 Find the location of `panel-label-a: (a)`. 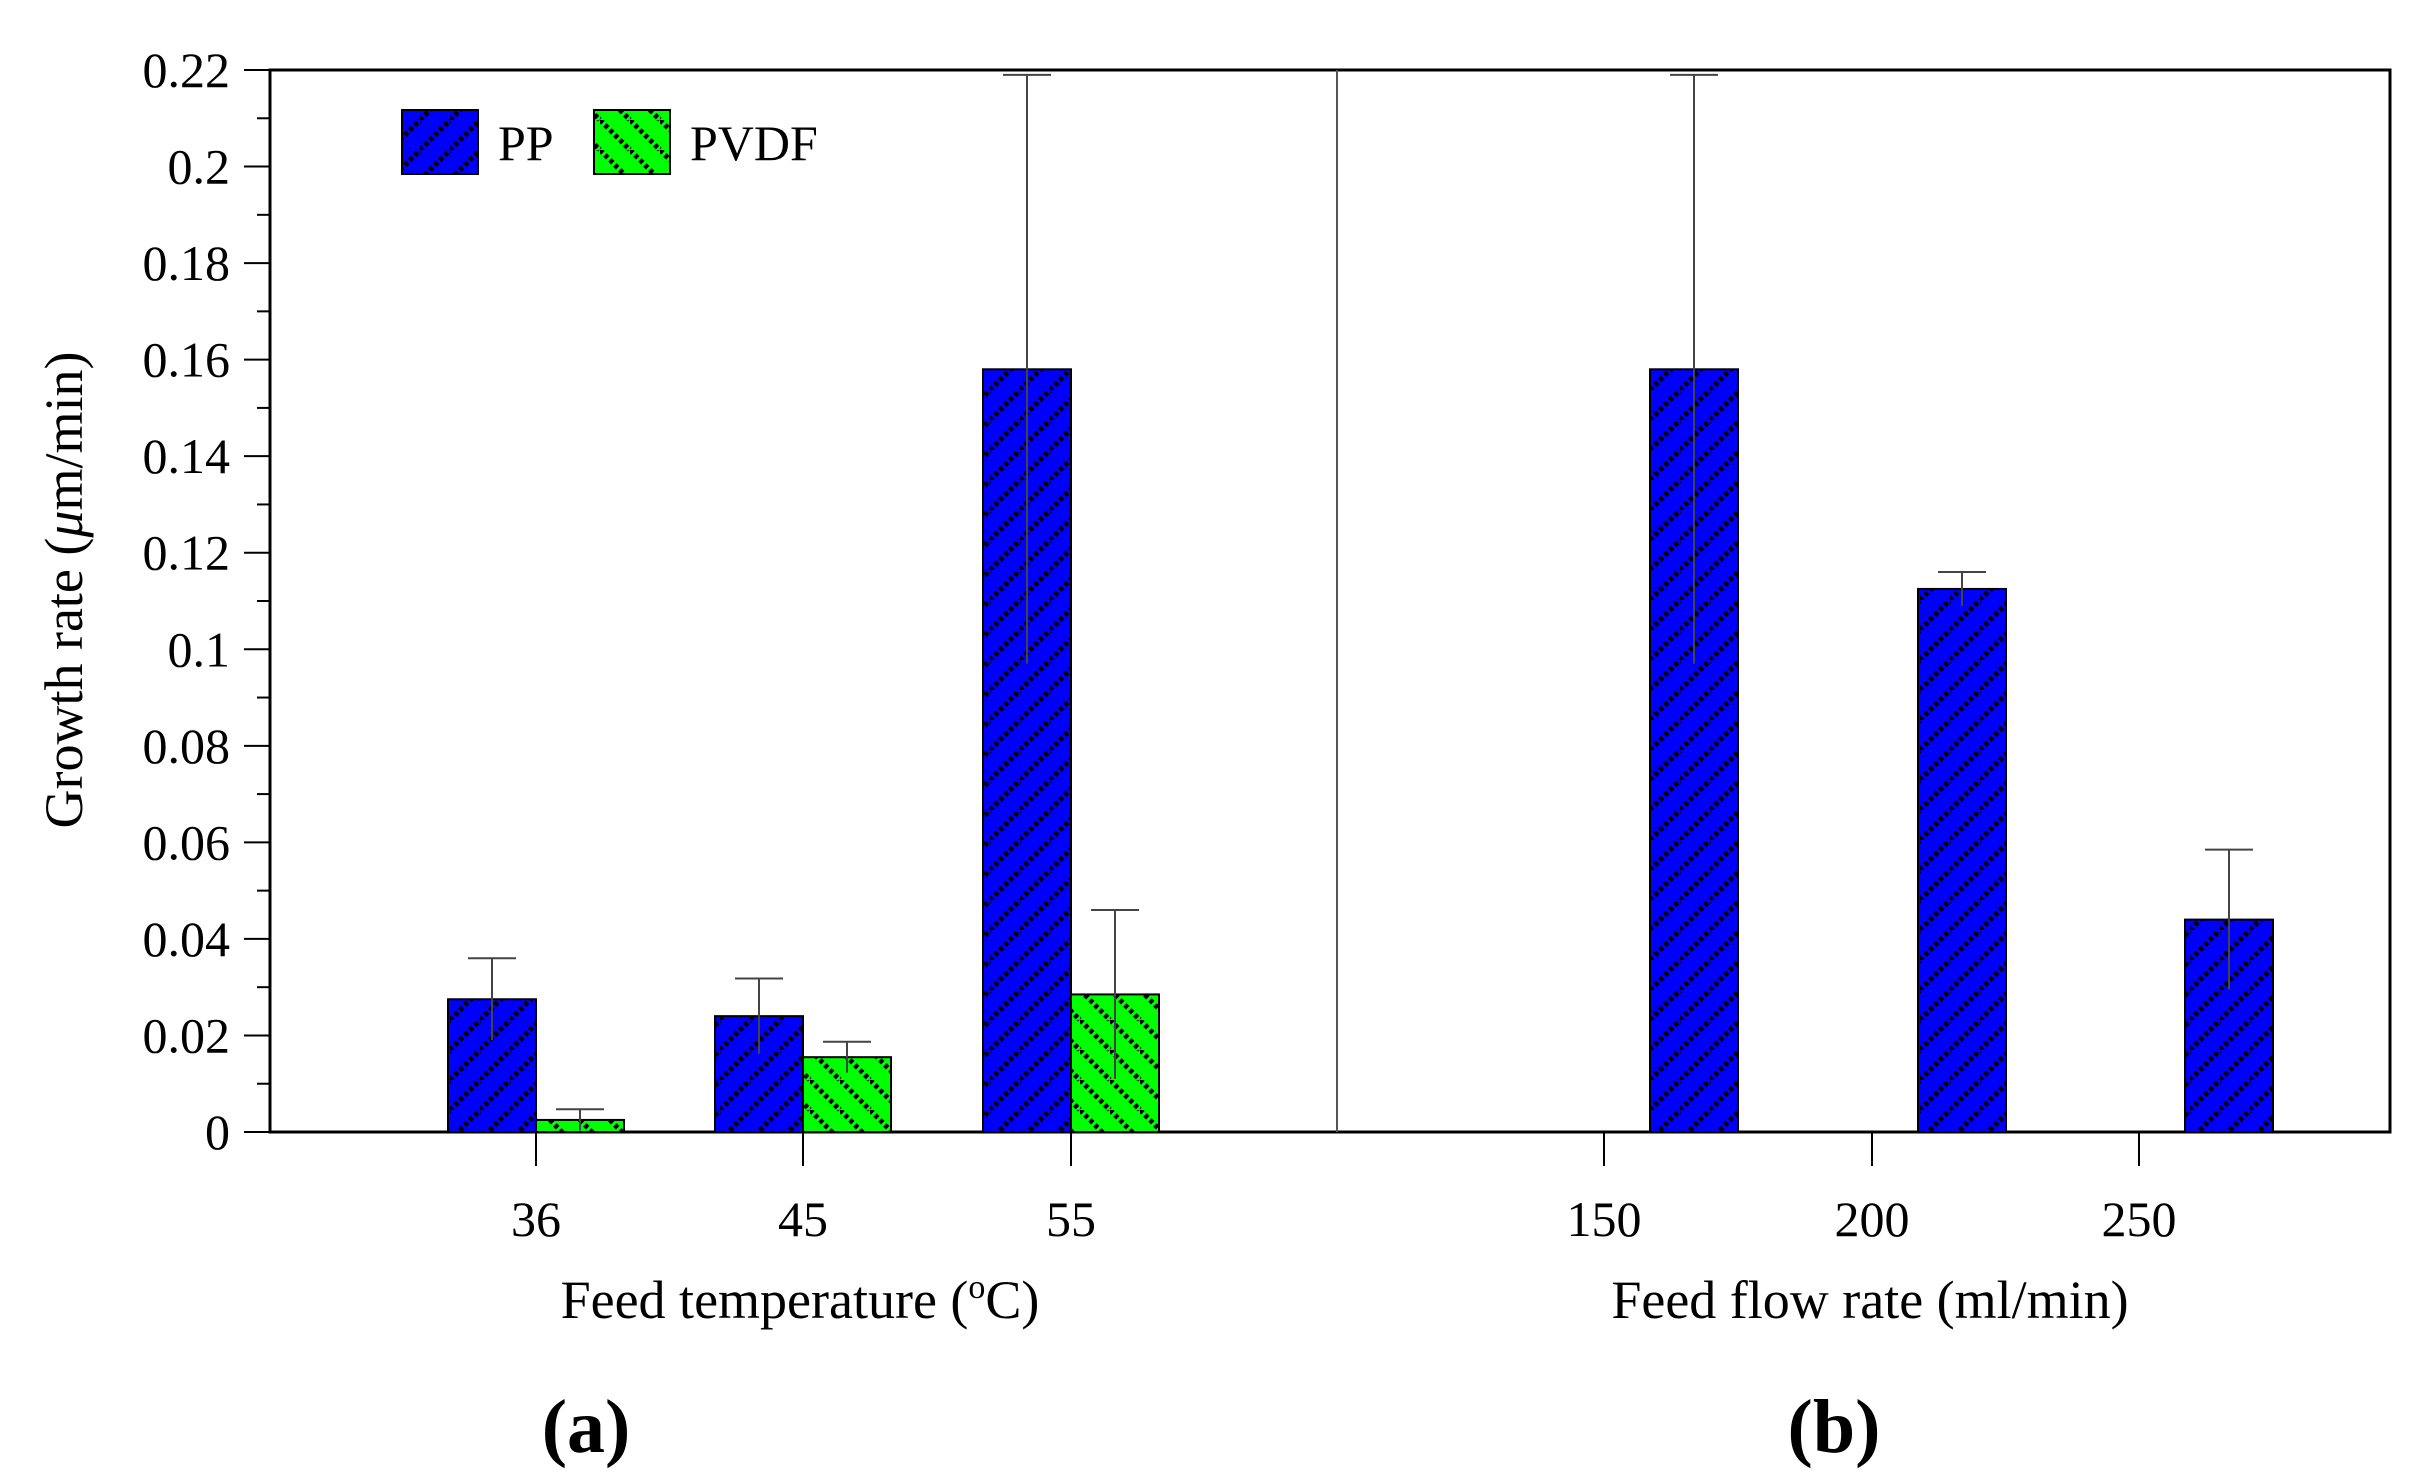

panel-label-a: (a) is located at coordinates (586, 1427).